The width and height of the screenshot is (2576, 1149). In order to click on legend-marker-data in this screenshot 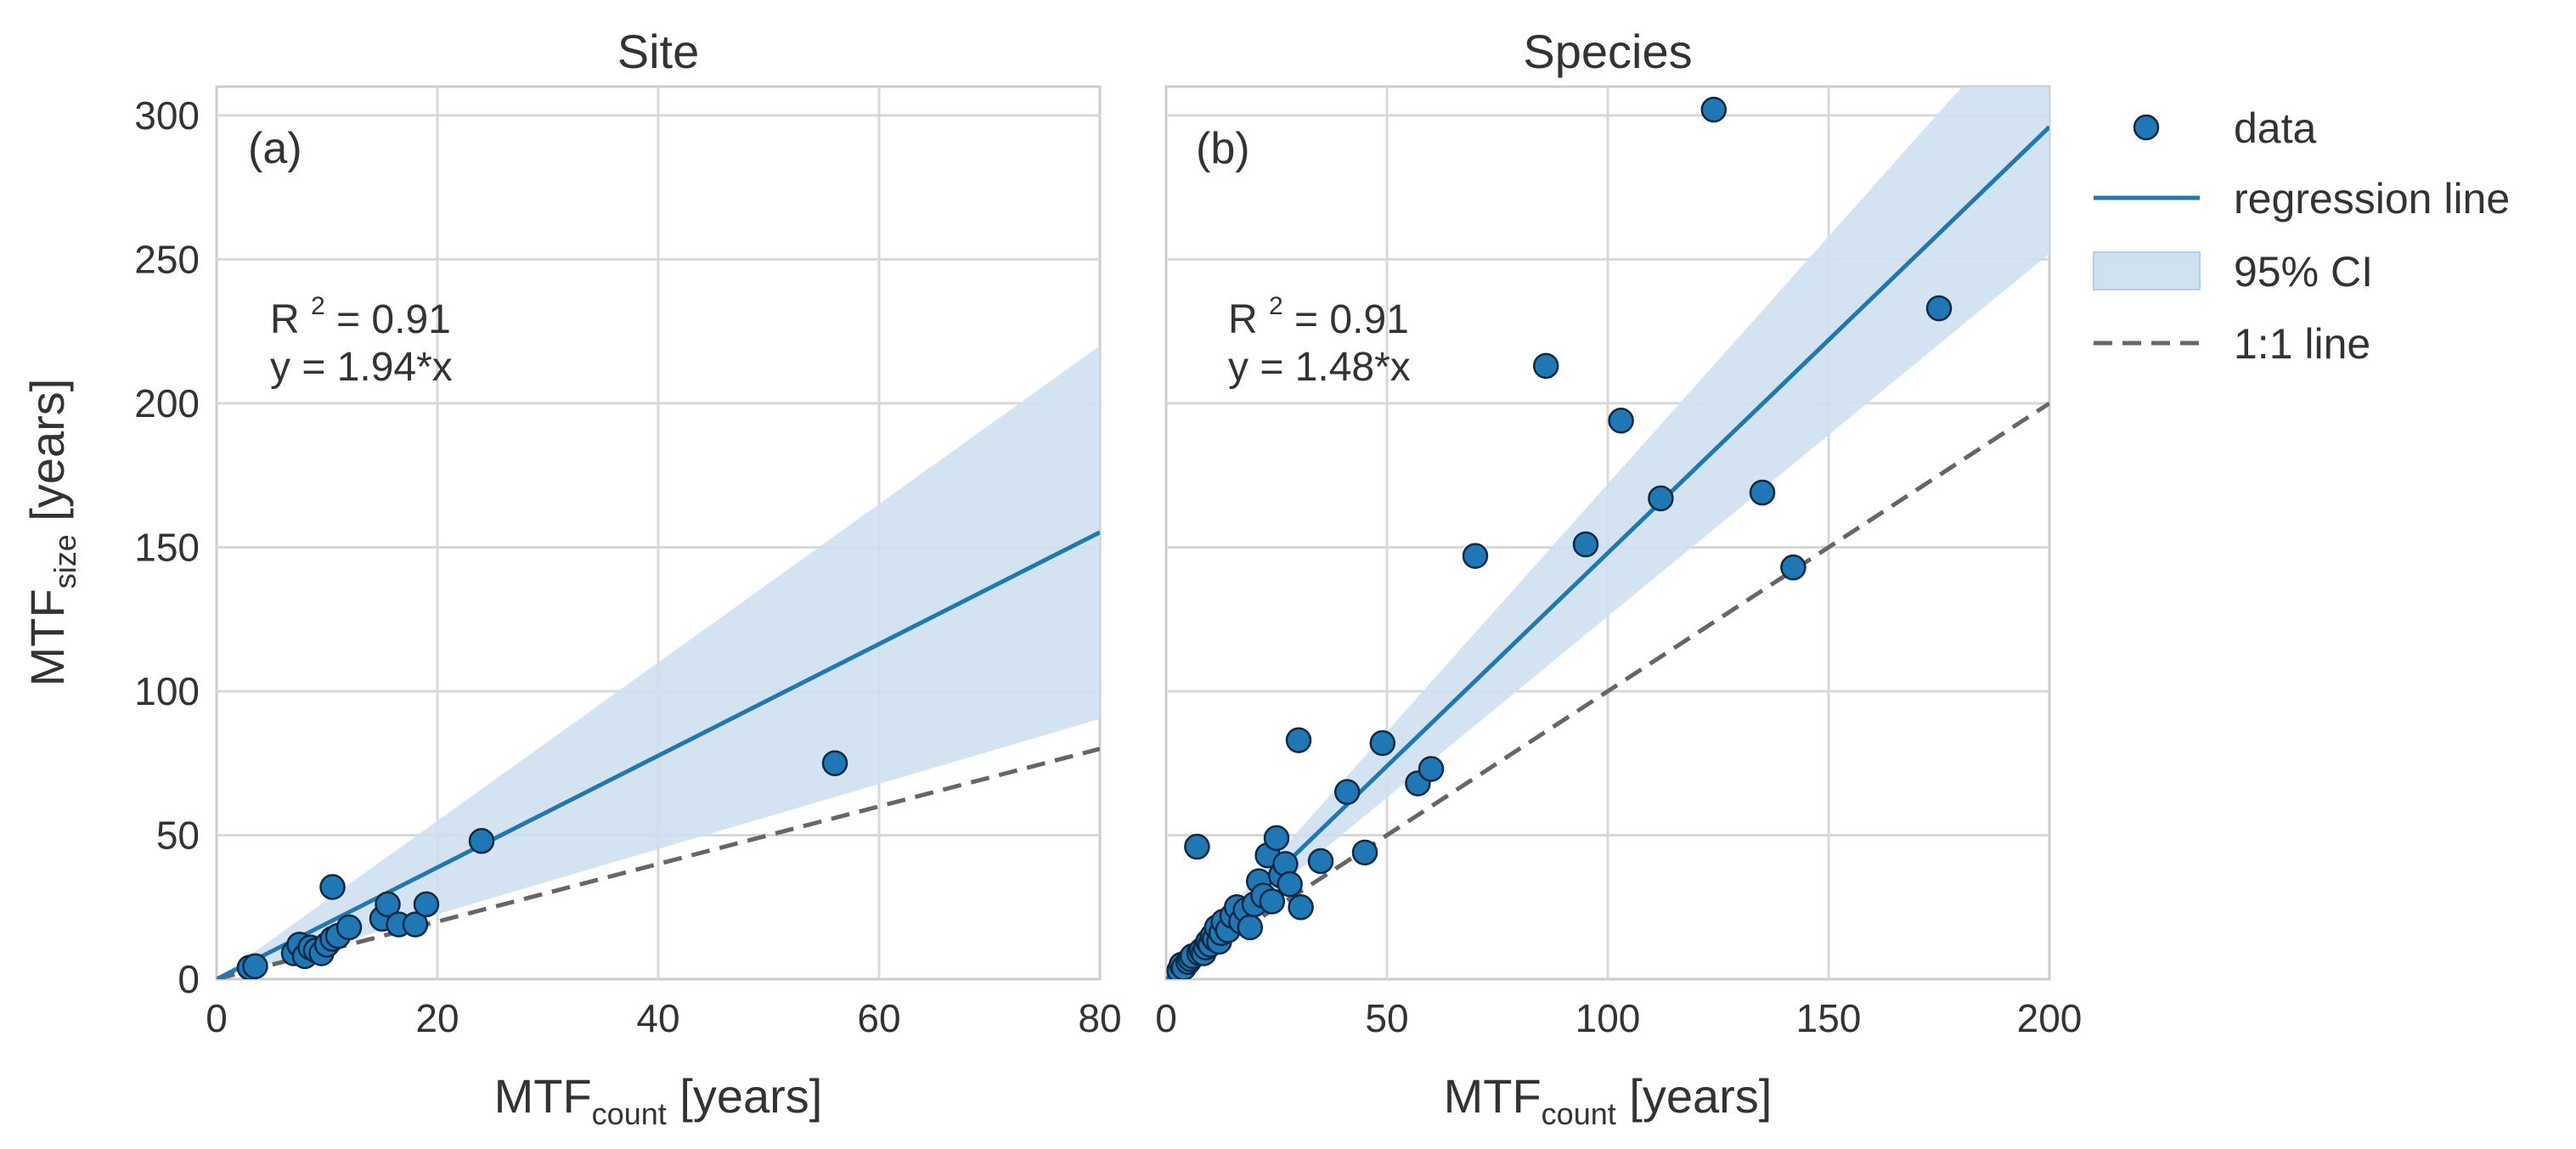, I will do `click(2146, 127)`.